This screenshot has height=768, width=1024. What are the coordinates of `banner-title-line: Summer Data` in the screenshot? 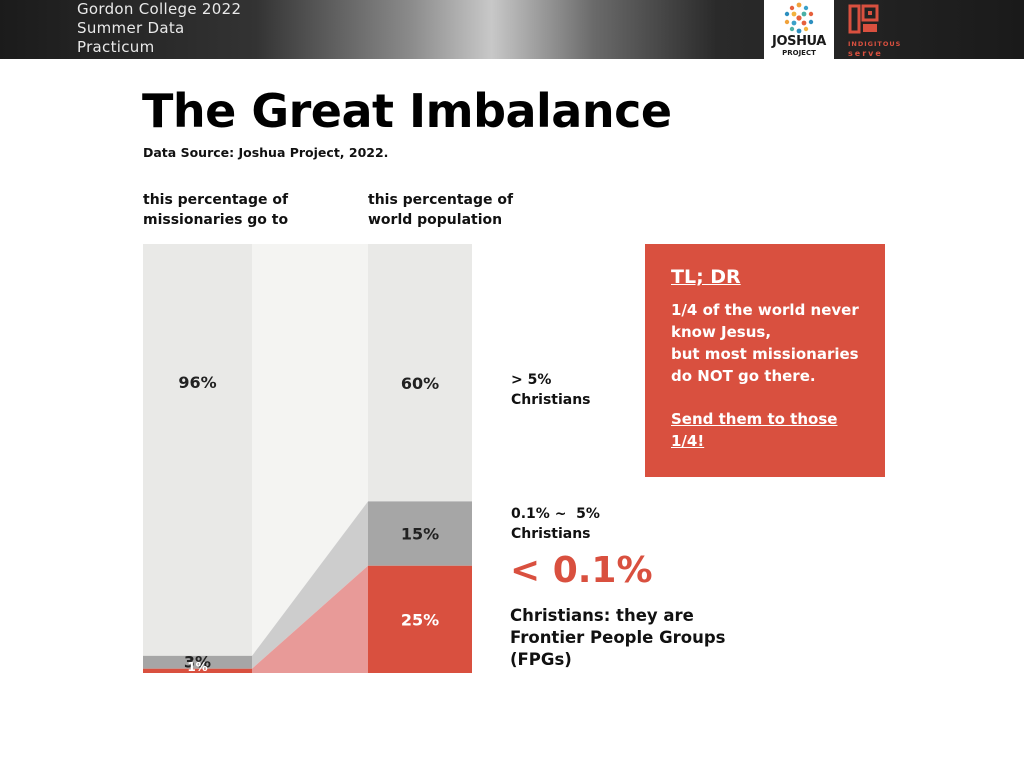 It's located at (131, 28).